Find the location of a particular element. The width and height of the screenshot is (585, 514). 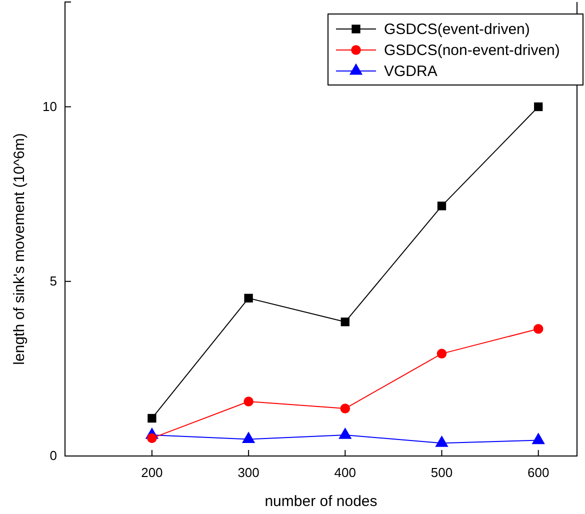

x-tick-label: 300 is located at coordinates (249, 472).